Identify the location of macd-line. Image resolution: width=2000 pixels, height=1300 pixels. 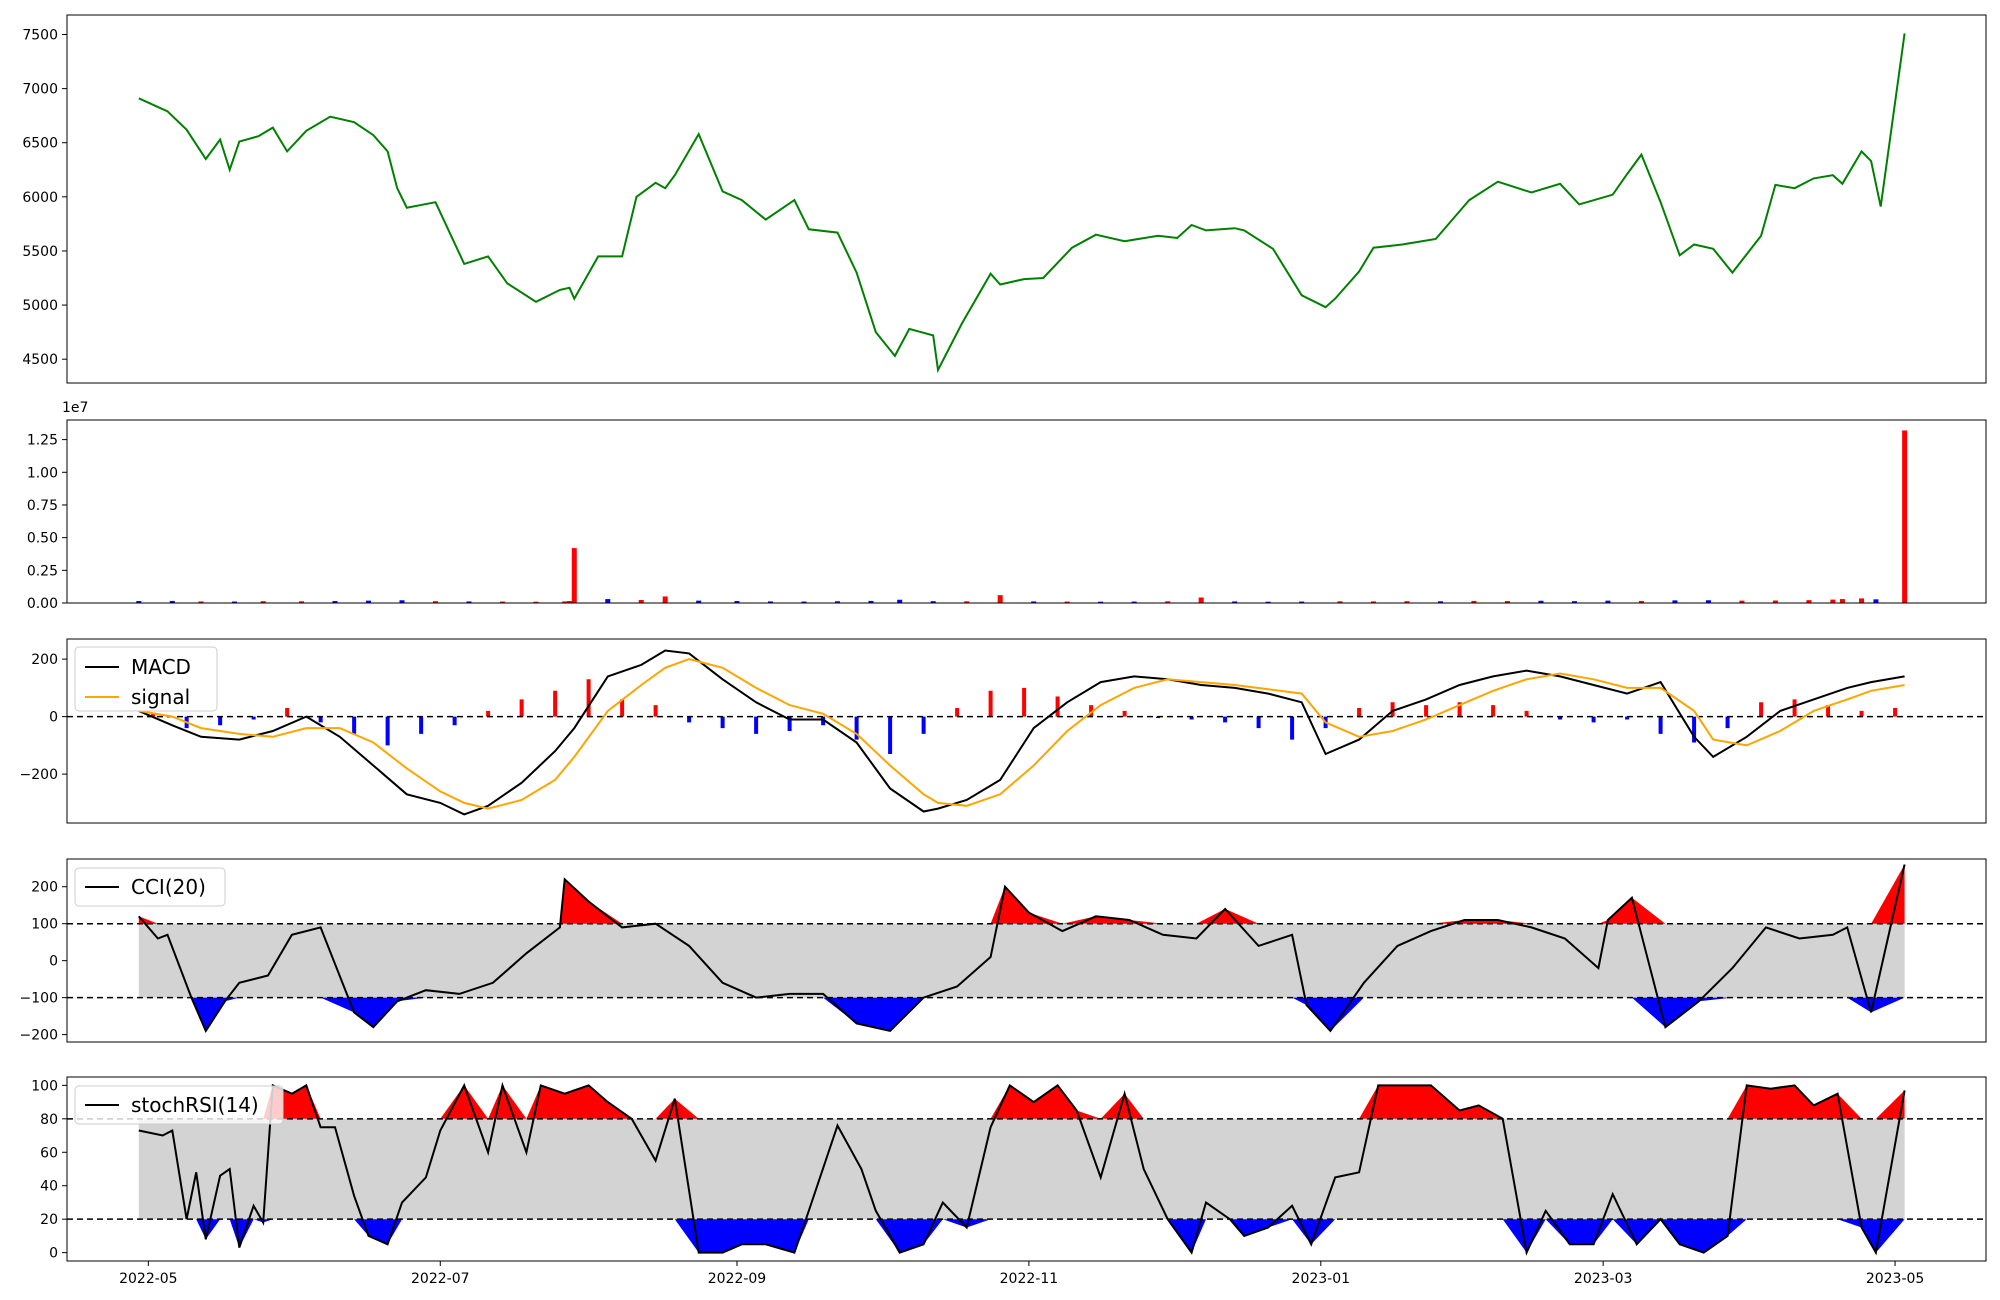
(1021, 732).